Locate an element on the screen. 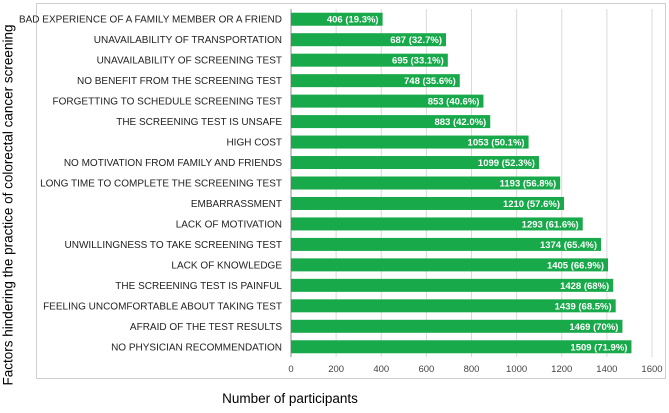 This screenshot has width=669, height=413. category-label: LACK OF MOTIVATION is located at coordinates (229, 224).